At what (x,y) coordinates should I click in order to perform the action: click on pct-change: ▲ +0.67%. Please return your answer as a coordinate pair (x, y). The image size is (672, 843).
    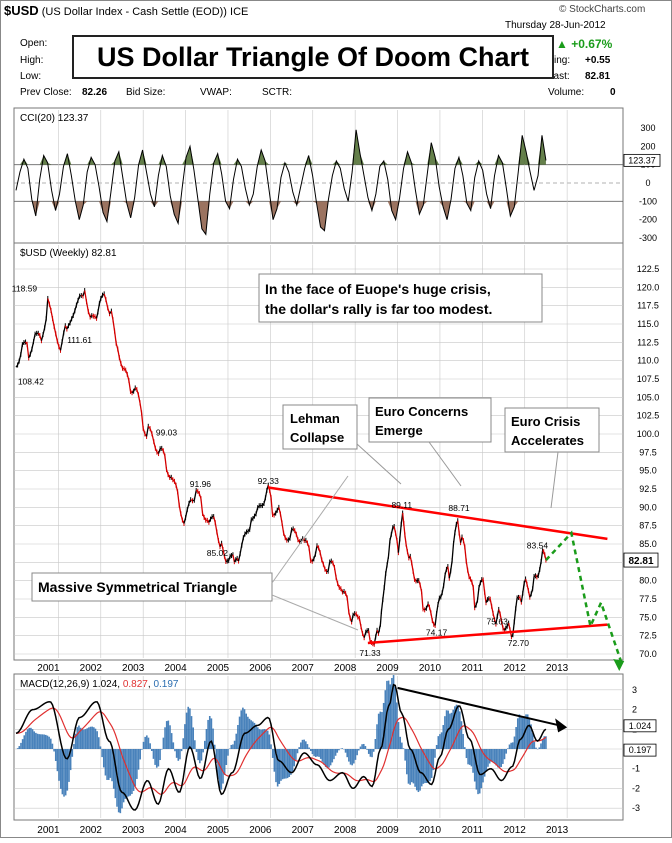
    Looking at the image, I should click on (584, 44).